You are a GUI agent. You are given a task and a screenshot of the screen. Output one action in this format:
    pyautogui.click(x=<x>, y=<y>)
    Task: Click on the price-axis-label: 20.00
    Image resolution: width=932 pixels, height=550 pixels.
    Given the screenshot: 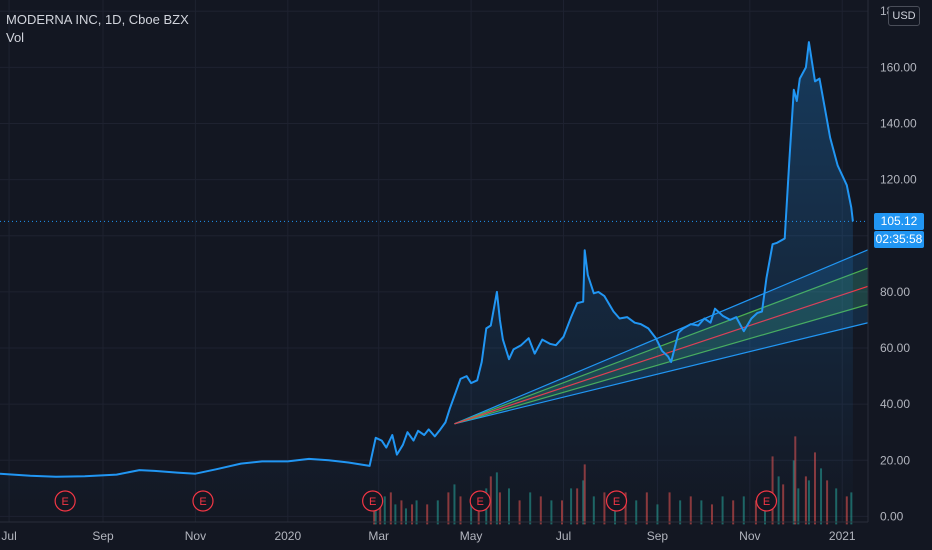 What is the action you would take?
    pyautogui.click(x=895, y=460)
    